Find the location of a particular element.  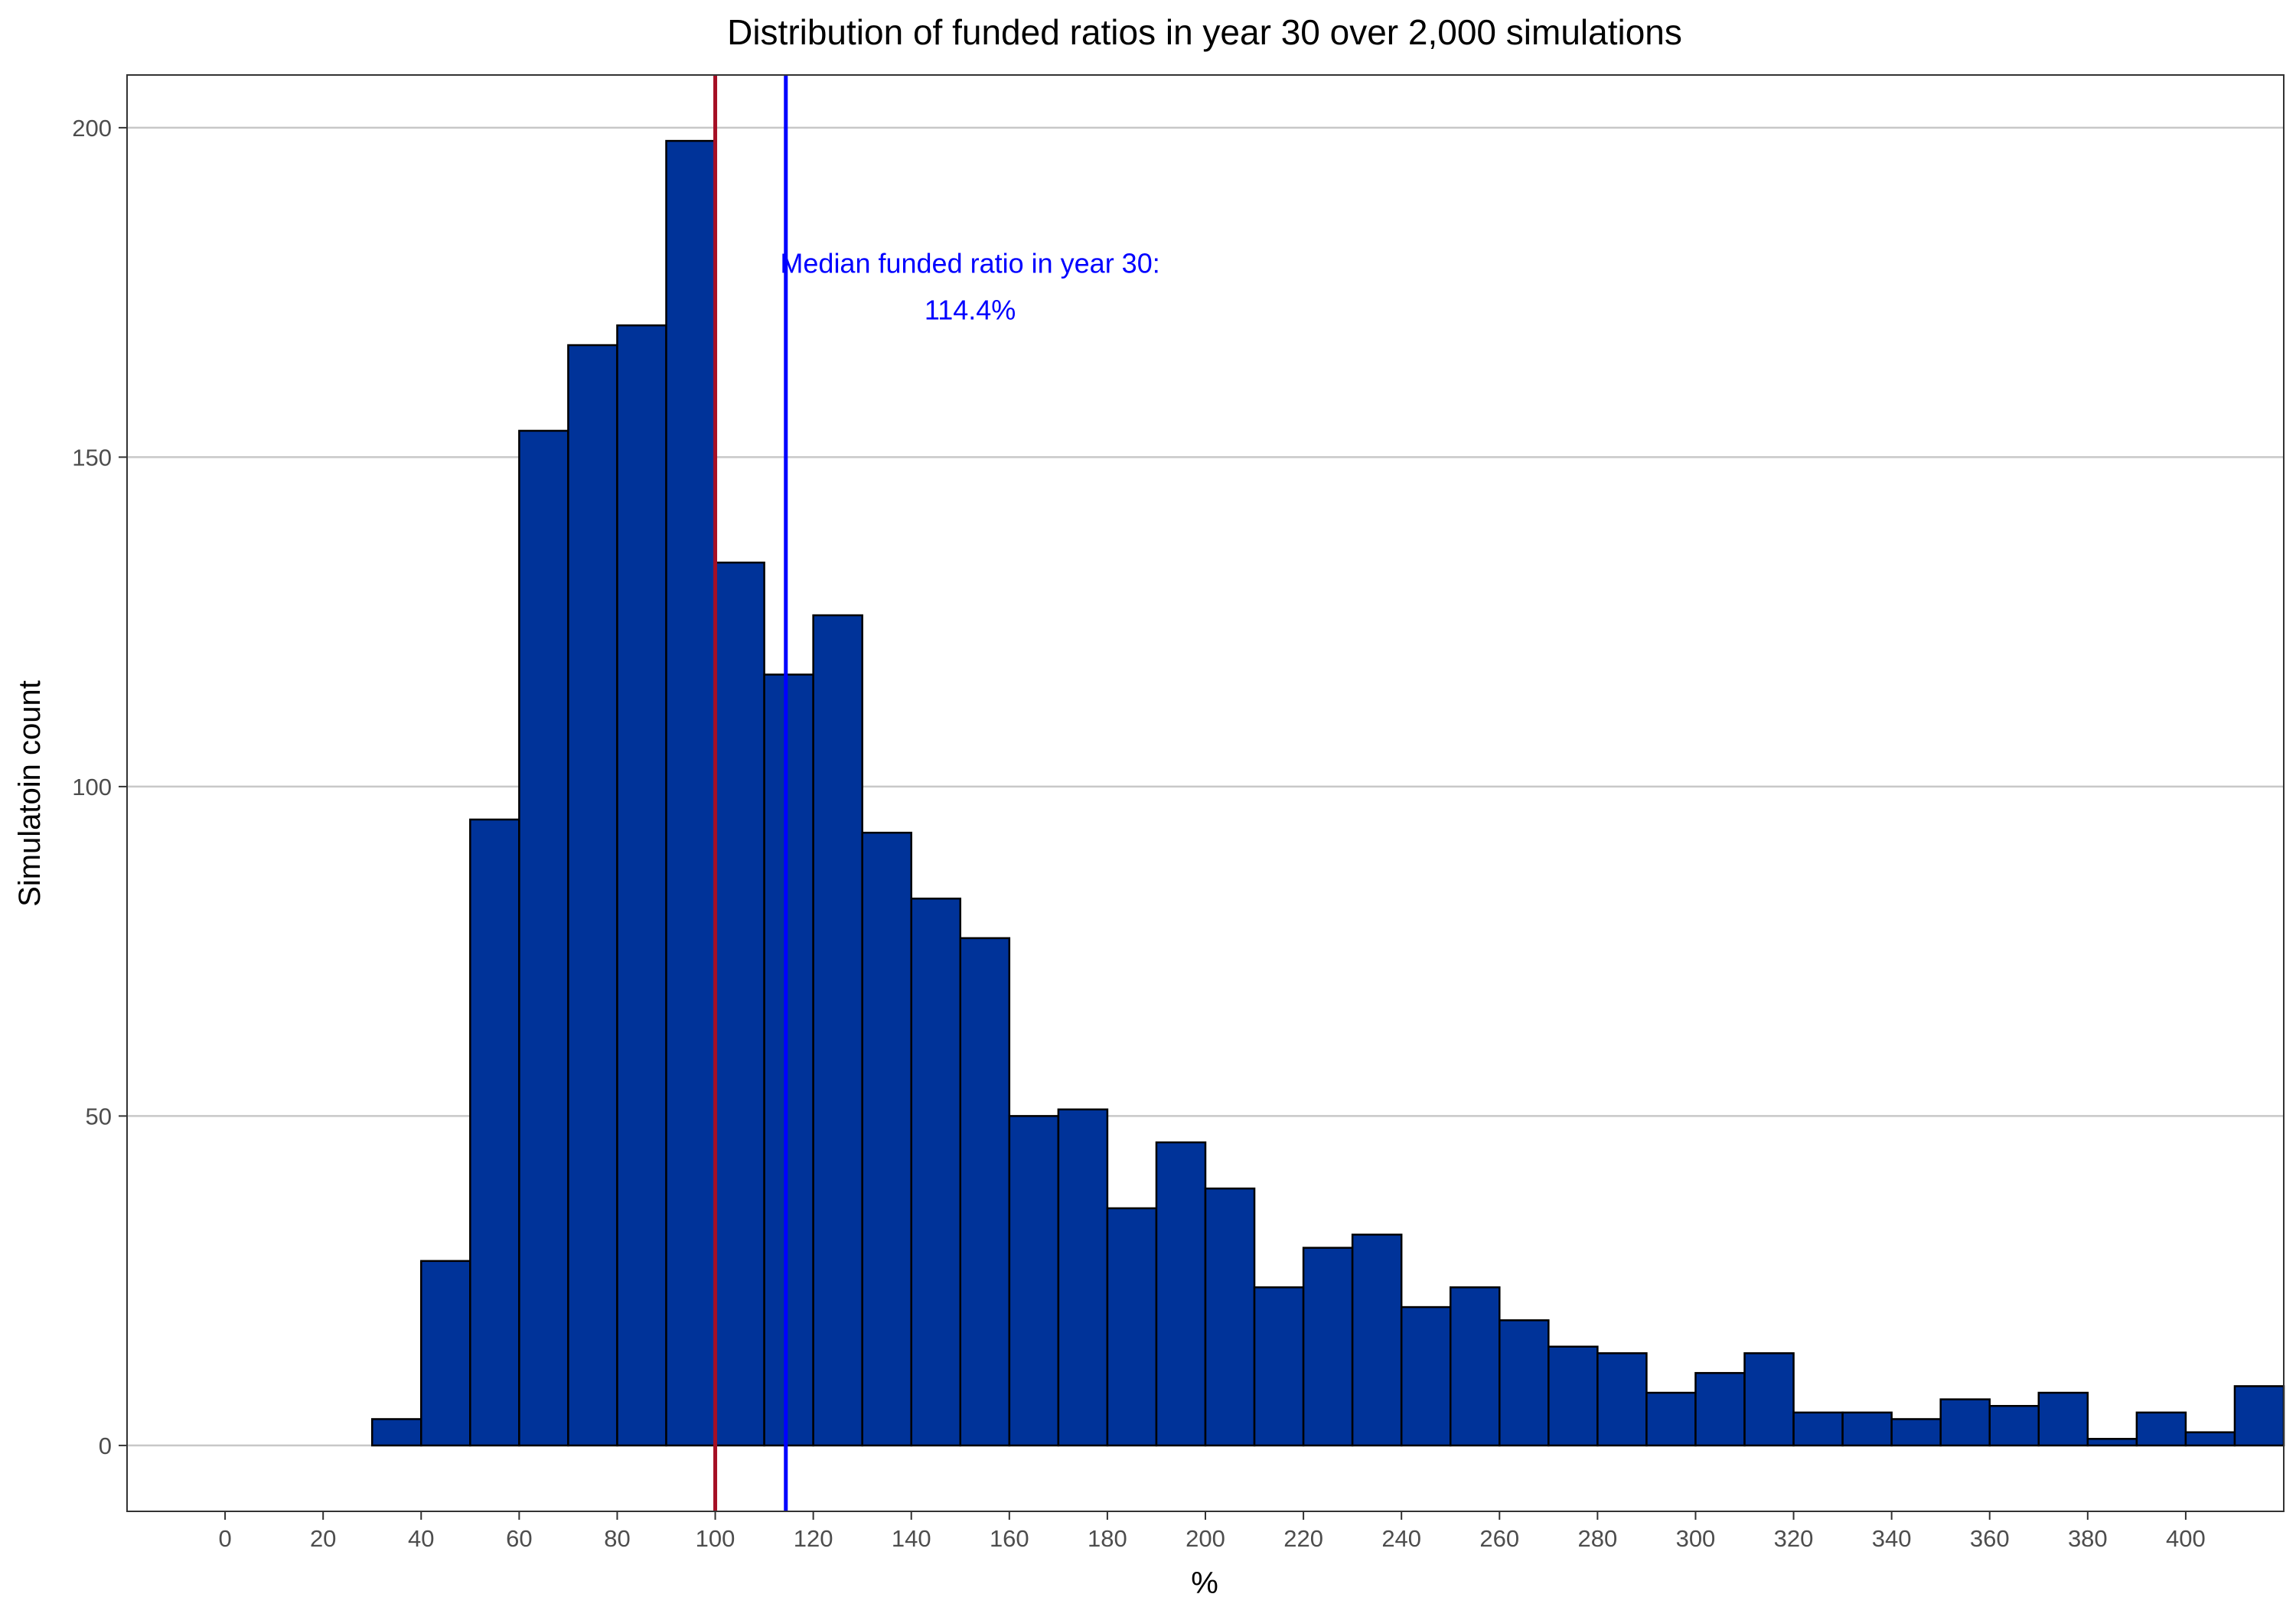

x-axis-label: % is located at coordinates (1204, 1583).